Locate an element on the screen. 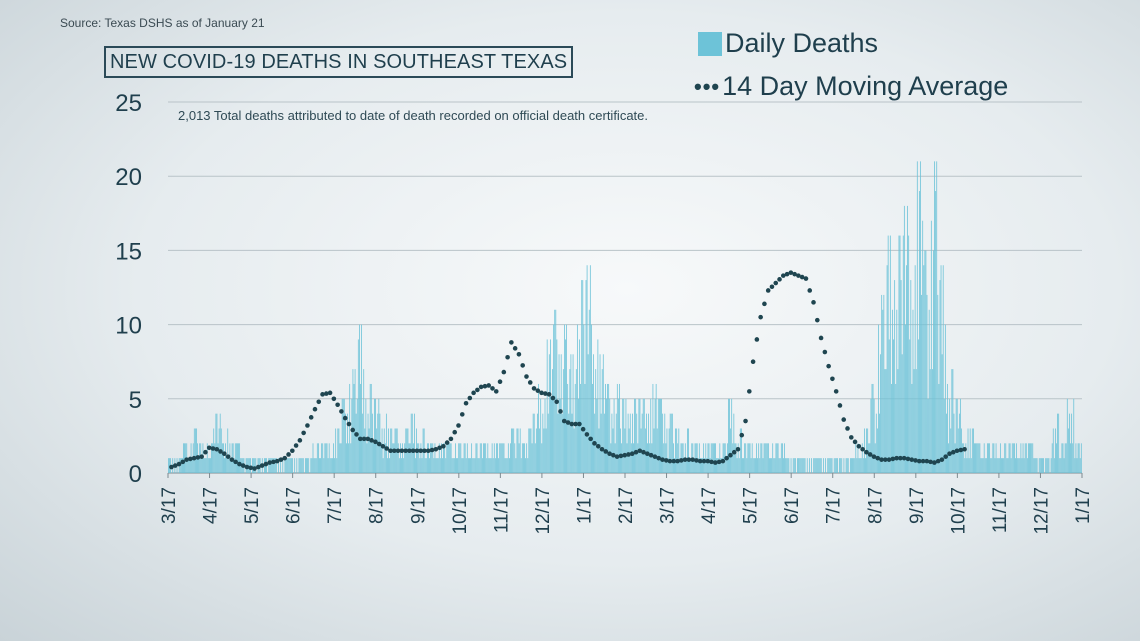 The height and width of the screenshot is (641, 1140). y-tick-label: 5 is located at coordinates (135, 400).